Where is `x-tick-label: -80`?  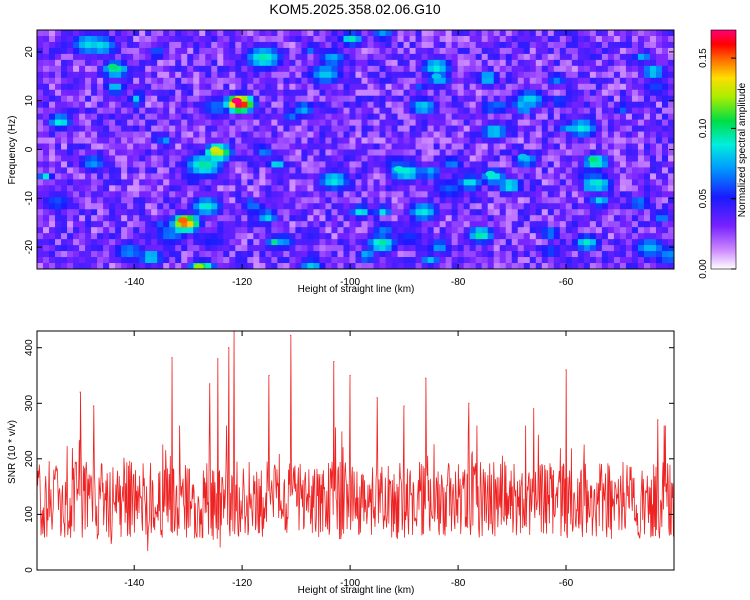
x-tick-label: -80 is located at coordinates (458, 583).